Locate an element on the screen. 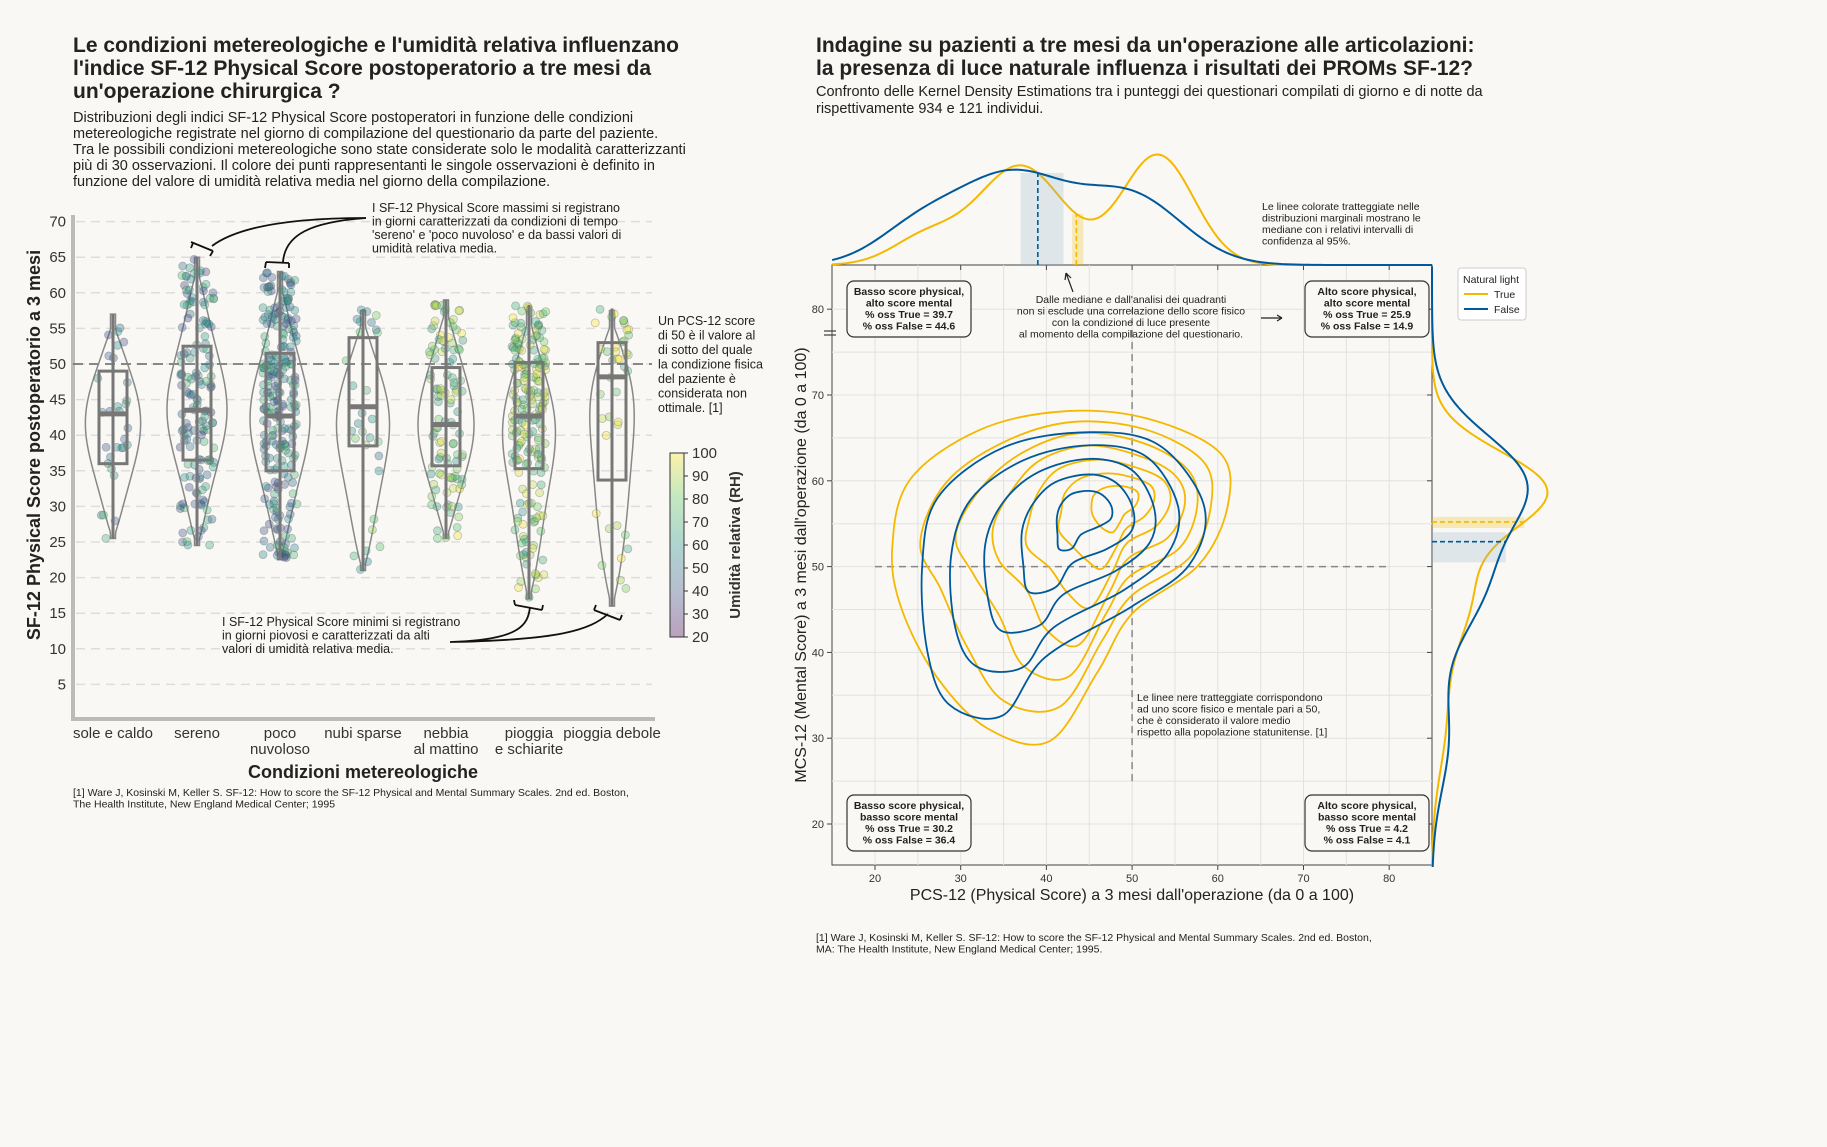 This screenshot has height=1147, width=1827. x-tick-label: 40 is located at coordinates (1046, 879).